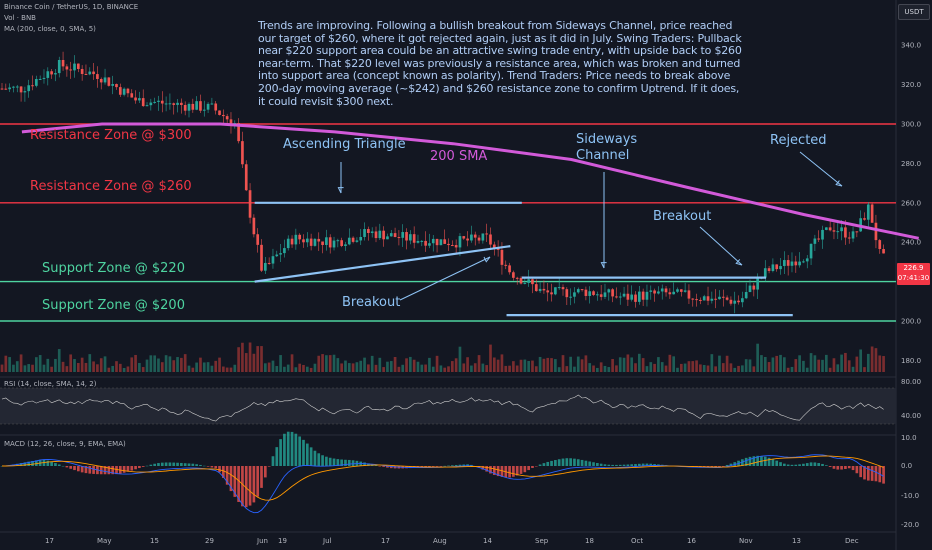 This screenshot has height=550, width=932. I want to click on macd-tick-label: 10.0, so click(909, 438).